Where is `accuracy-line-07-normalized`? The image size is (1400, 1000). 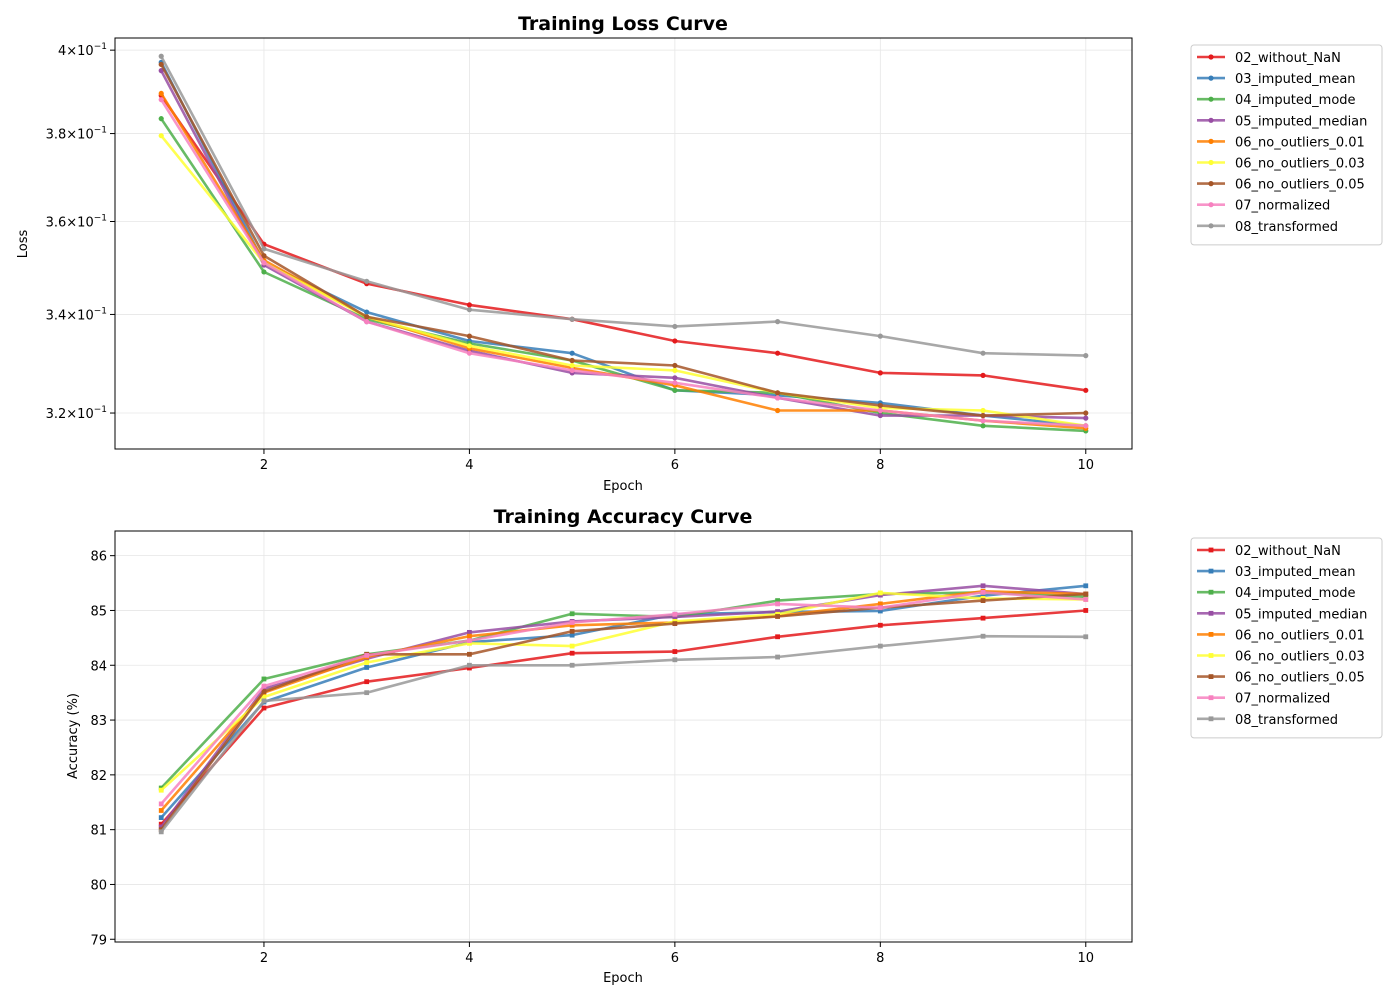
accuracy-line-07-normalized is located at coordinates (623, 698).